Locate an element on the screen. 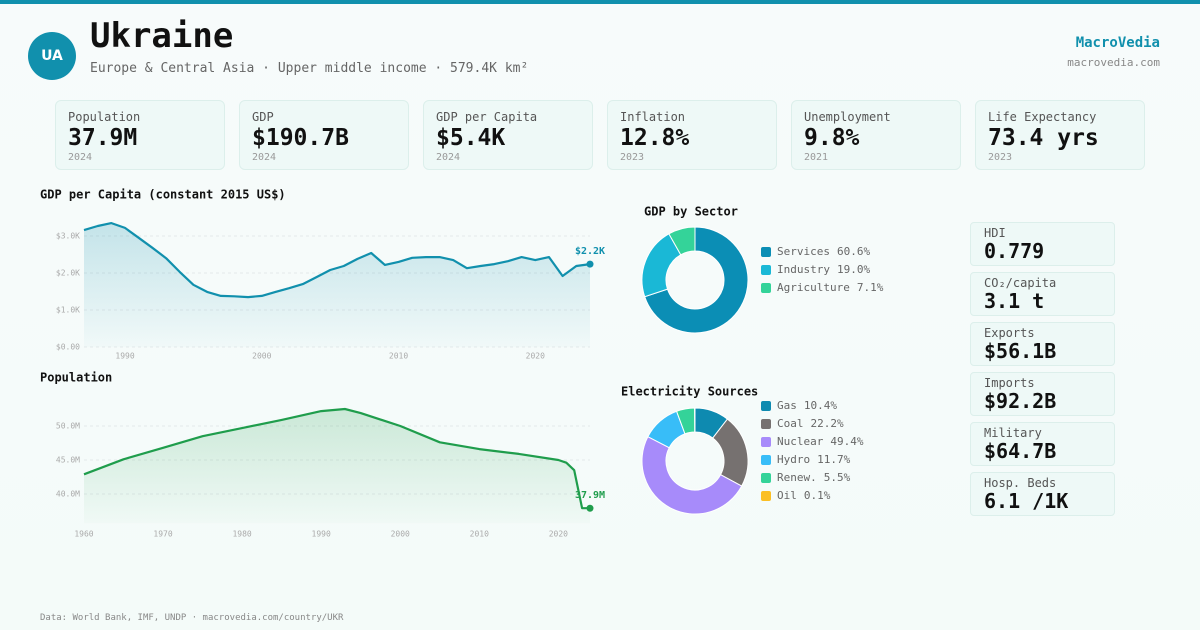 The width and height of the screenshot is (1200, 630). legend-name: Renew. is located at coordinates (797, 477).